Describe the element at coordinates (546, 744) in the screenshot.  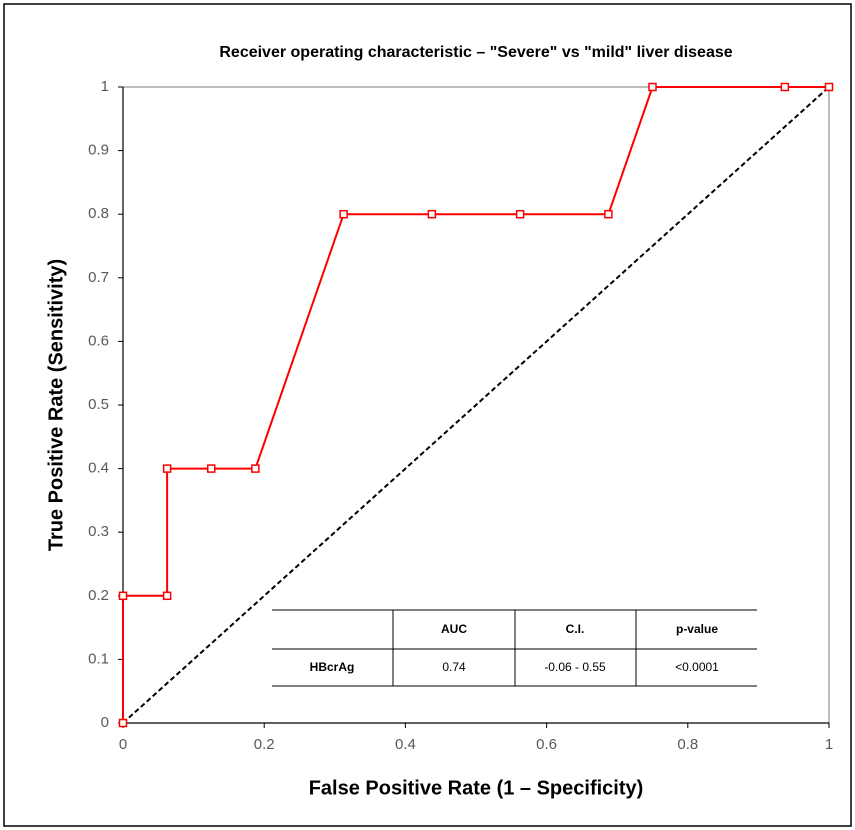
I see `x-tick-label: 0.6` at that location.